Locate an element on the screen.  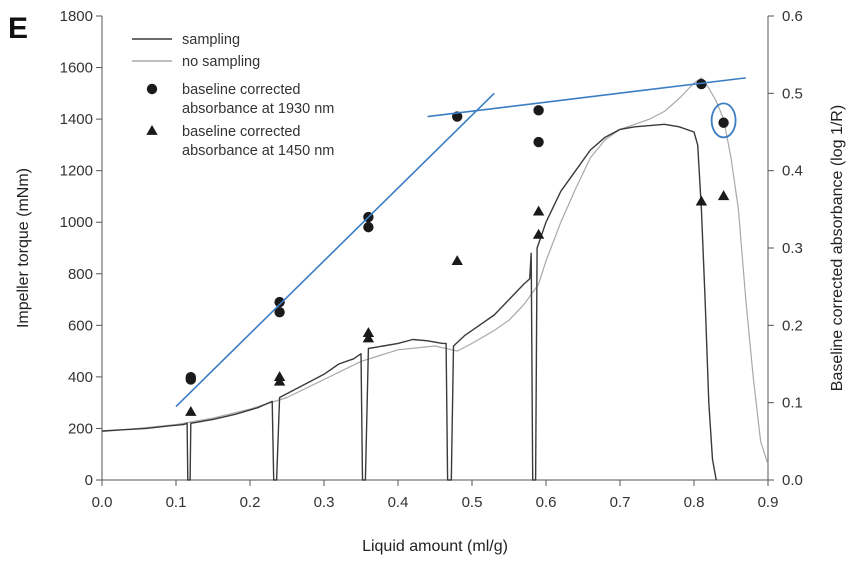
x-axis-title: Liquid amount (ml/g) is located at coordinates (435, 546).